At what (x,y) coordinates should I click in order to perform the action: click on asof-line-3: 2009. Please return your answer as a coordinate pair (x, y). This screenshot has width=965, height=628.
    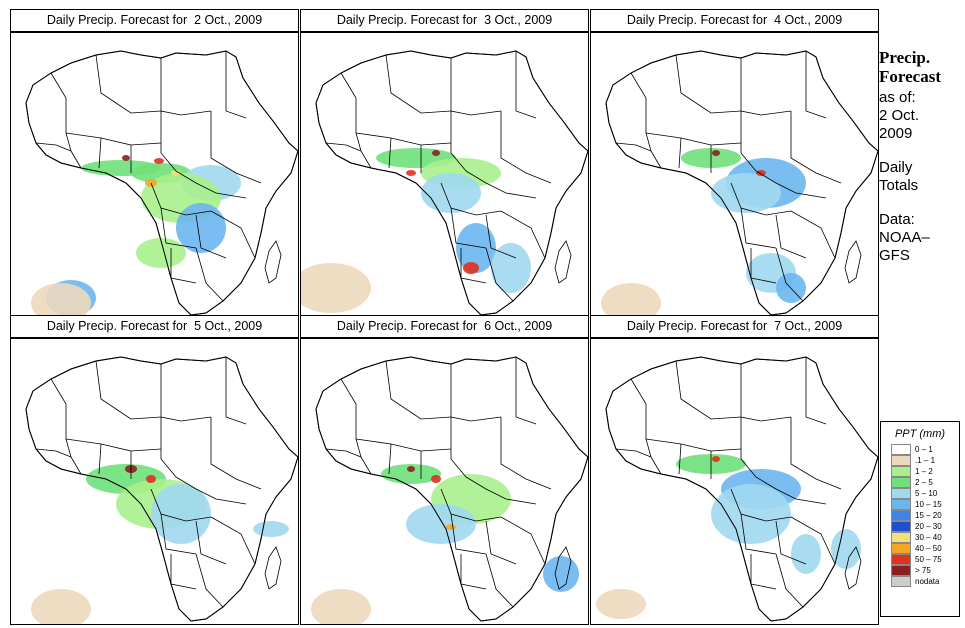
    Looking at the image, I should click on (896, 133).